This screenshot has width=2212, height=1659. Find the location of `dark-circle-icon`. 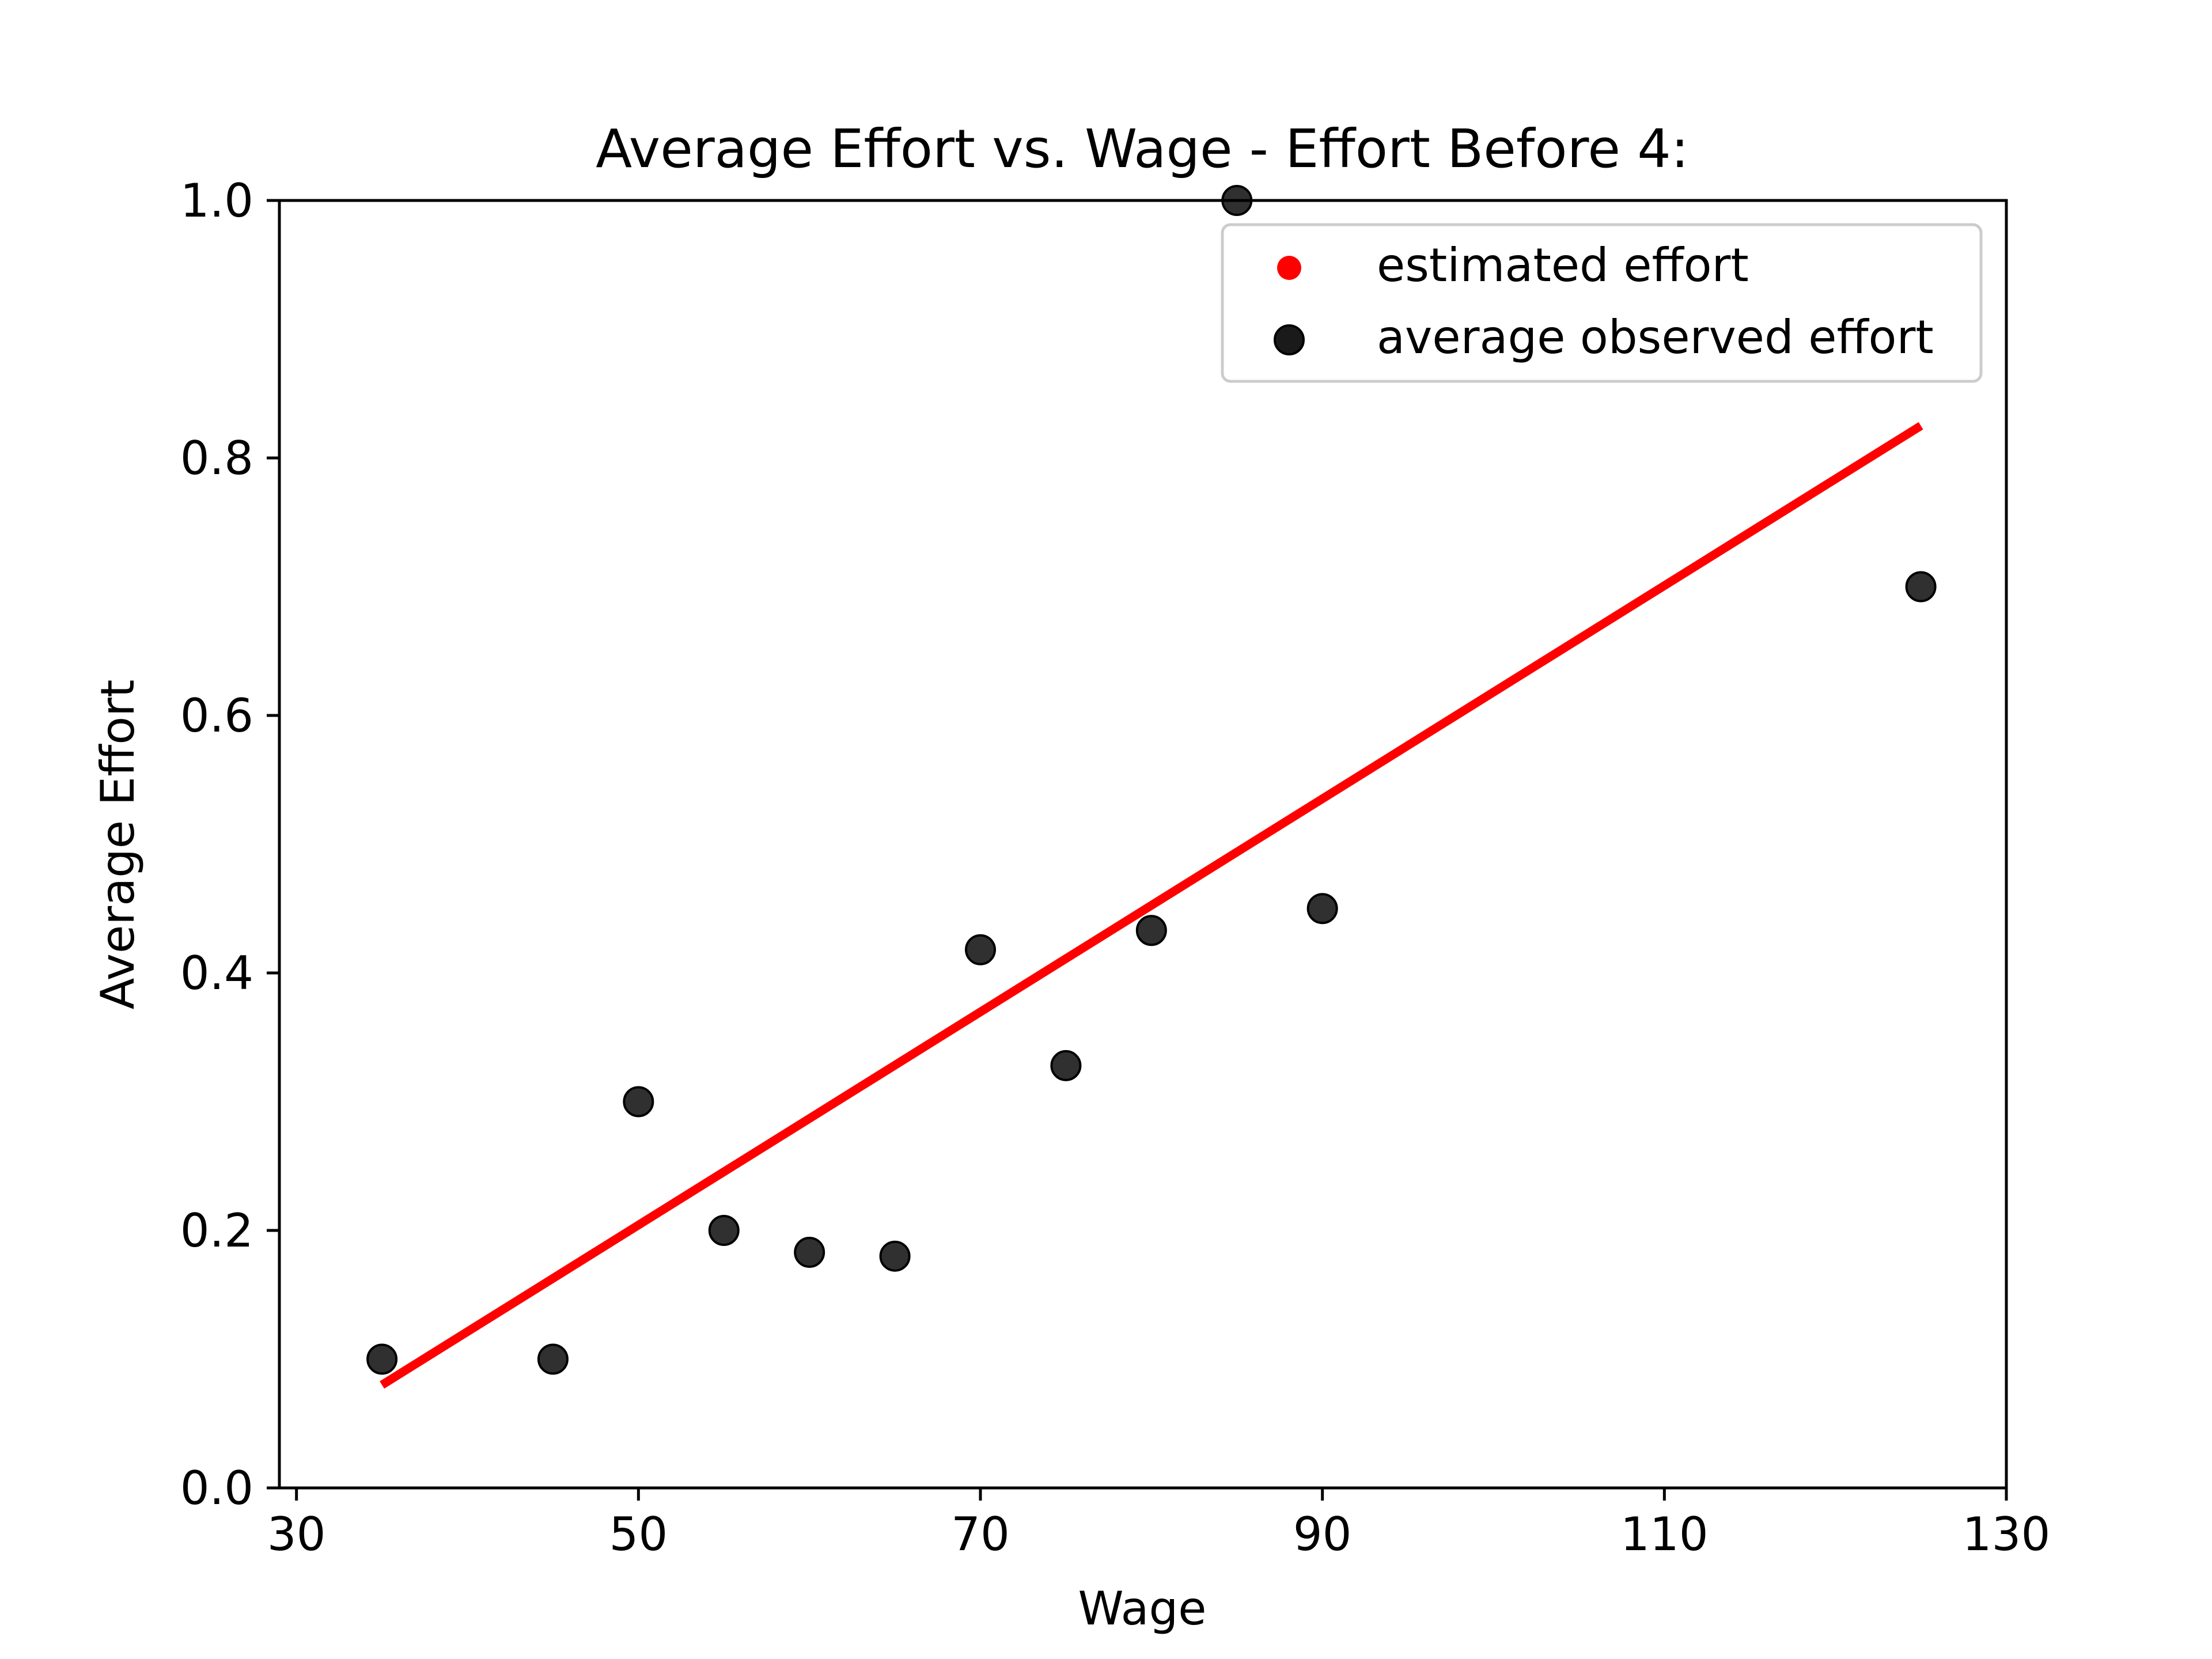

dark-circle-icon is located at coordinates (1289, 339).